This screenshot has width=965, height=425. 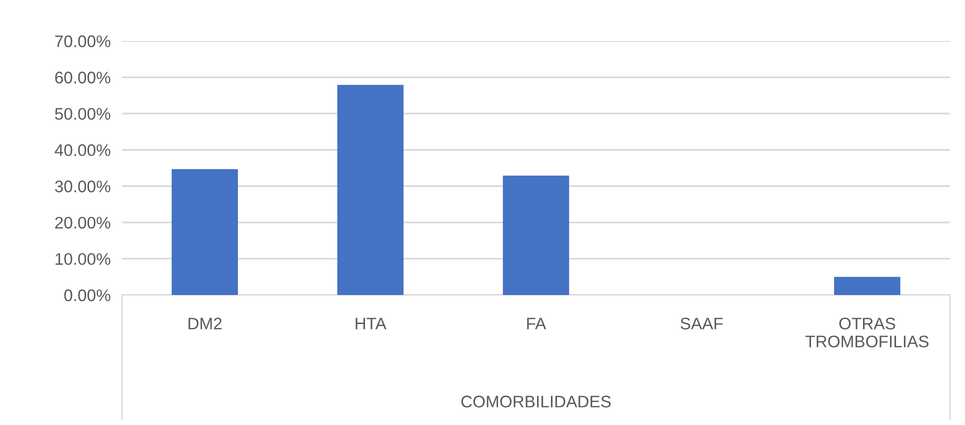 I want to click on x-tick-label: OTRAS TROMBOFILIAS, so click(x=867, y=333).